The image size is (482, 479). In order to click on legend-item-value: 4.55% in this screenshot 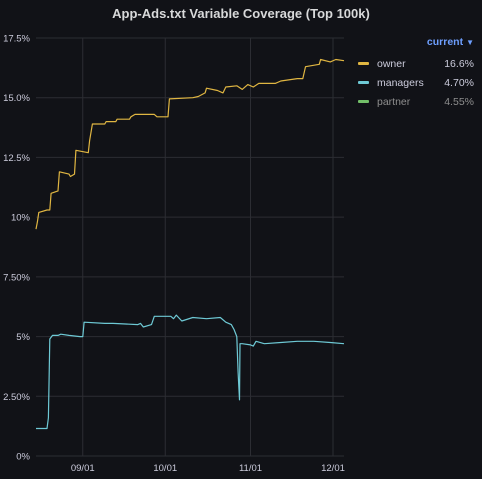, I will do `click(459, 101)`.